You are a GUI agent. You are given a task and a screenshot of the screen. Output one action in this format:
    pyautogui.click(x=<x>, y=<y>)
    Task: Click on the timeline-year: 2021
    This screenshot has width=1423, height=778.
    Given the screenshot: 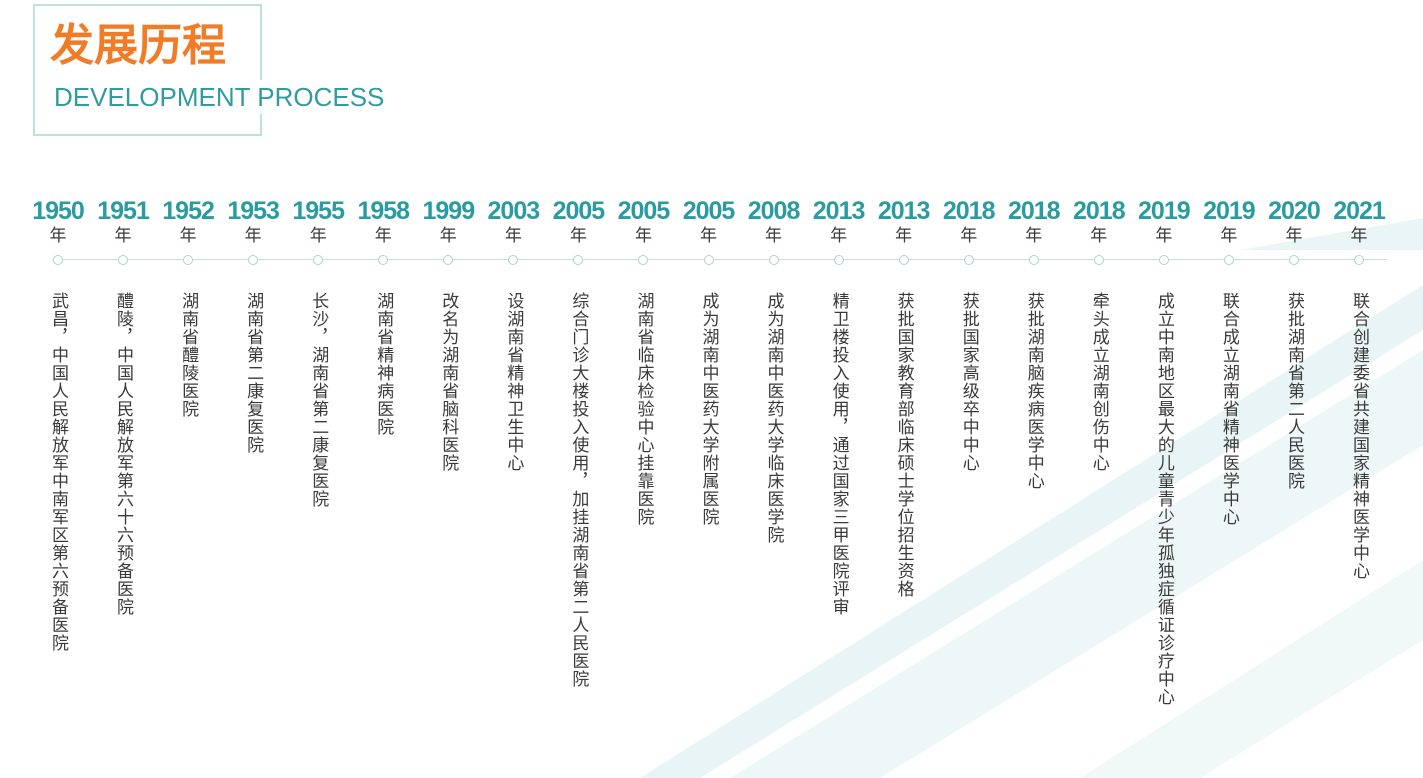 What is the action you would take?
    pyautogui.click(x=1359, y=211)
    